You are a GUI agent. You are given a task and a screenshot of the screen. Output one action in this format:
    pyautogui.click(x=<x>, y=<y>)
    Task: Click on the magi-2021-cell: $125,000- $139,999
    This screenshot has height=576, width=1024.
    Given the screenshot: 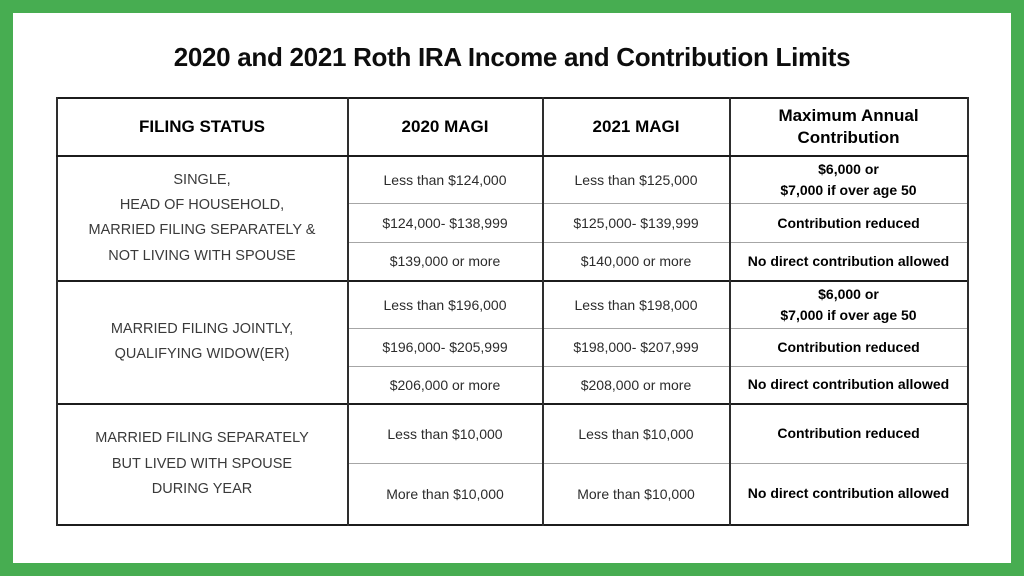 What is the action you would take?
    pyautogui.click(x=636, y=223)
    